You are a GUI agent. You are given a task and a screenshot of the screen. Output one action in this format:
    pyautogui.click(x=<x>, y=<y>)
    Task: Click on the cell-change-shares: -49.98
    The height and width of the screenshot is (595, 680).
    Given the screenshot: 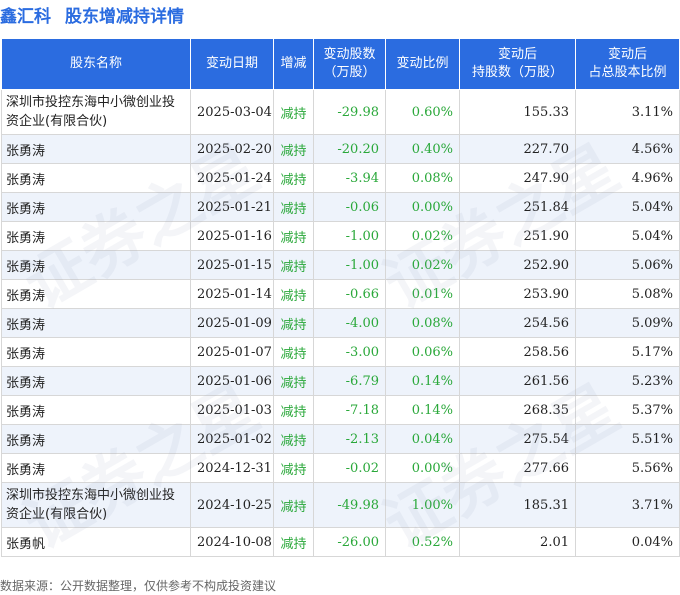 What is the action you would take?
    pyautogui.click(x=349, y=505)
    